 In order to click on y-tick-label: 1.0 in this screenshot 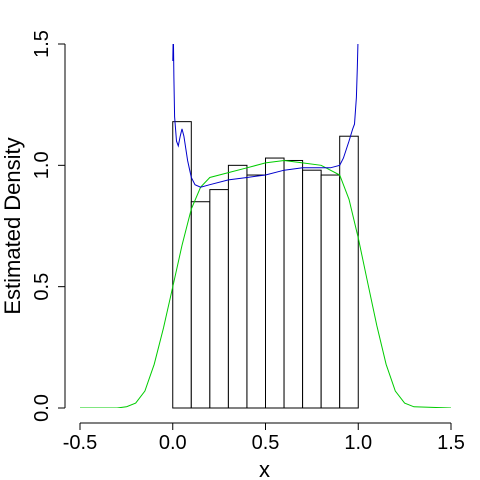, I will do `click(42, 165)`.